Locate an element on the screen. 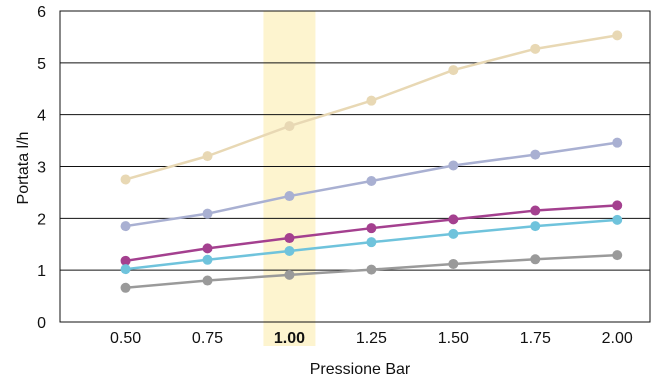 The width and height of the screenshot is (661, 383). x-tick-label: 1.50 is located at coordinates (453, 338).